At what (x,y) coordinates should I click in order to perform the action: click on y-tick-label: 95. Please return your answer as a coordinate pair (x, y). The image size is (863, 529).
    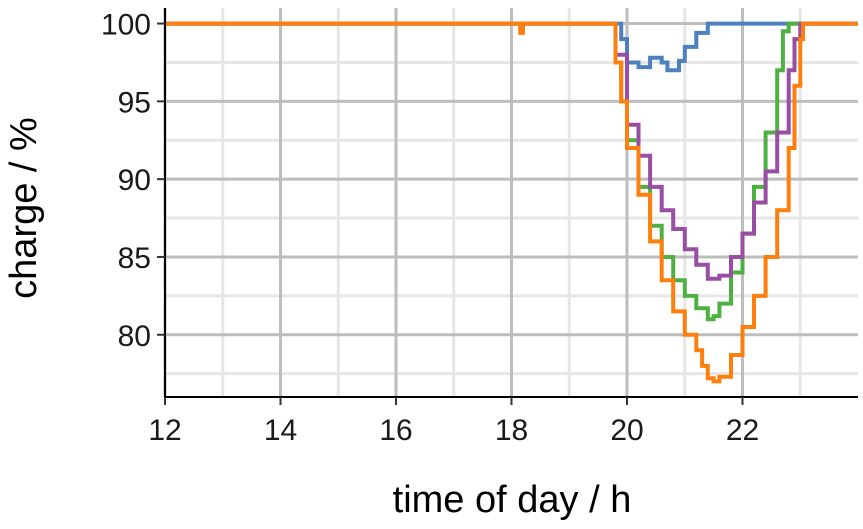
    Looking at the image, I should click on (134, 102).